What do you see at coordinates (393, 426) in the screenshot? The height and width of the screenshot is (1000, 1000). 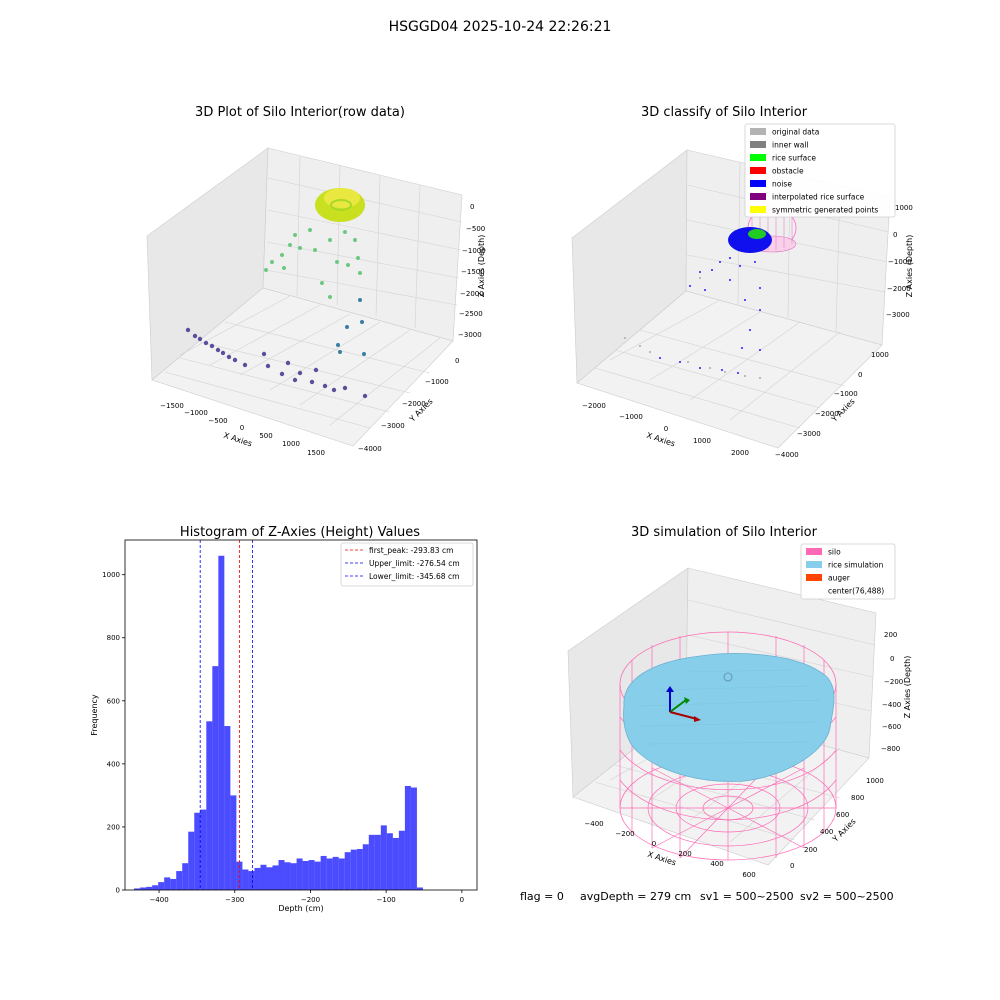 I see `raw-ytick: −3000` at bounding box center [393, 426].